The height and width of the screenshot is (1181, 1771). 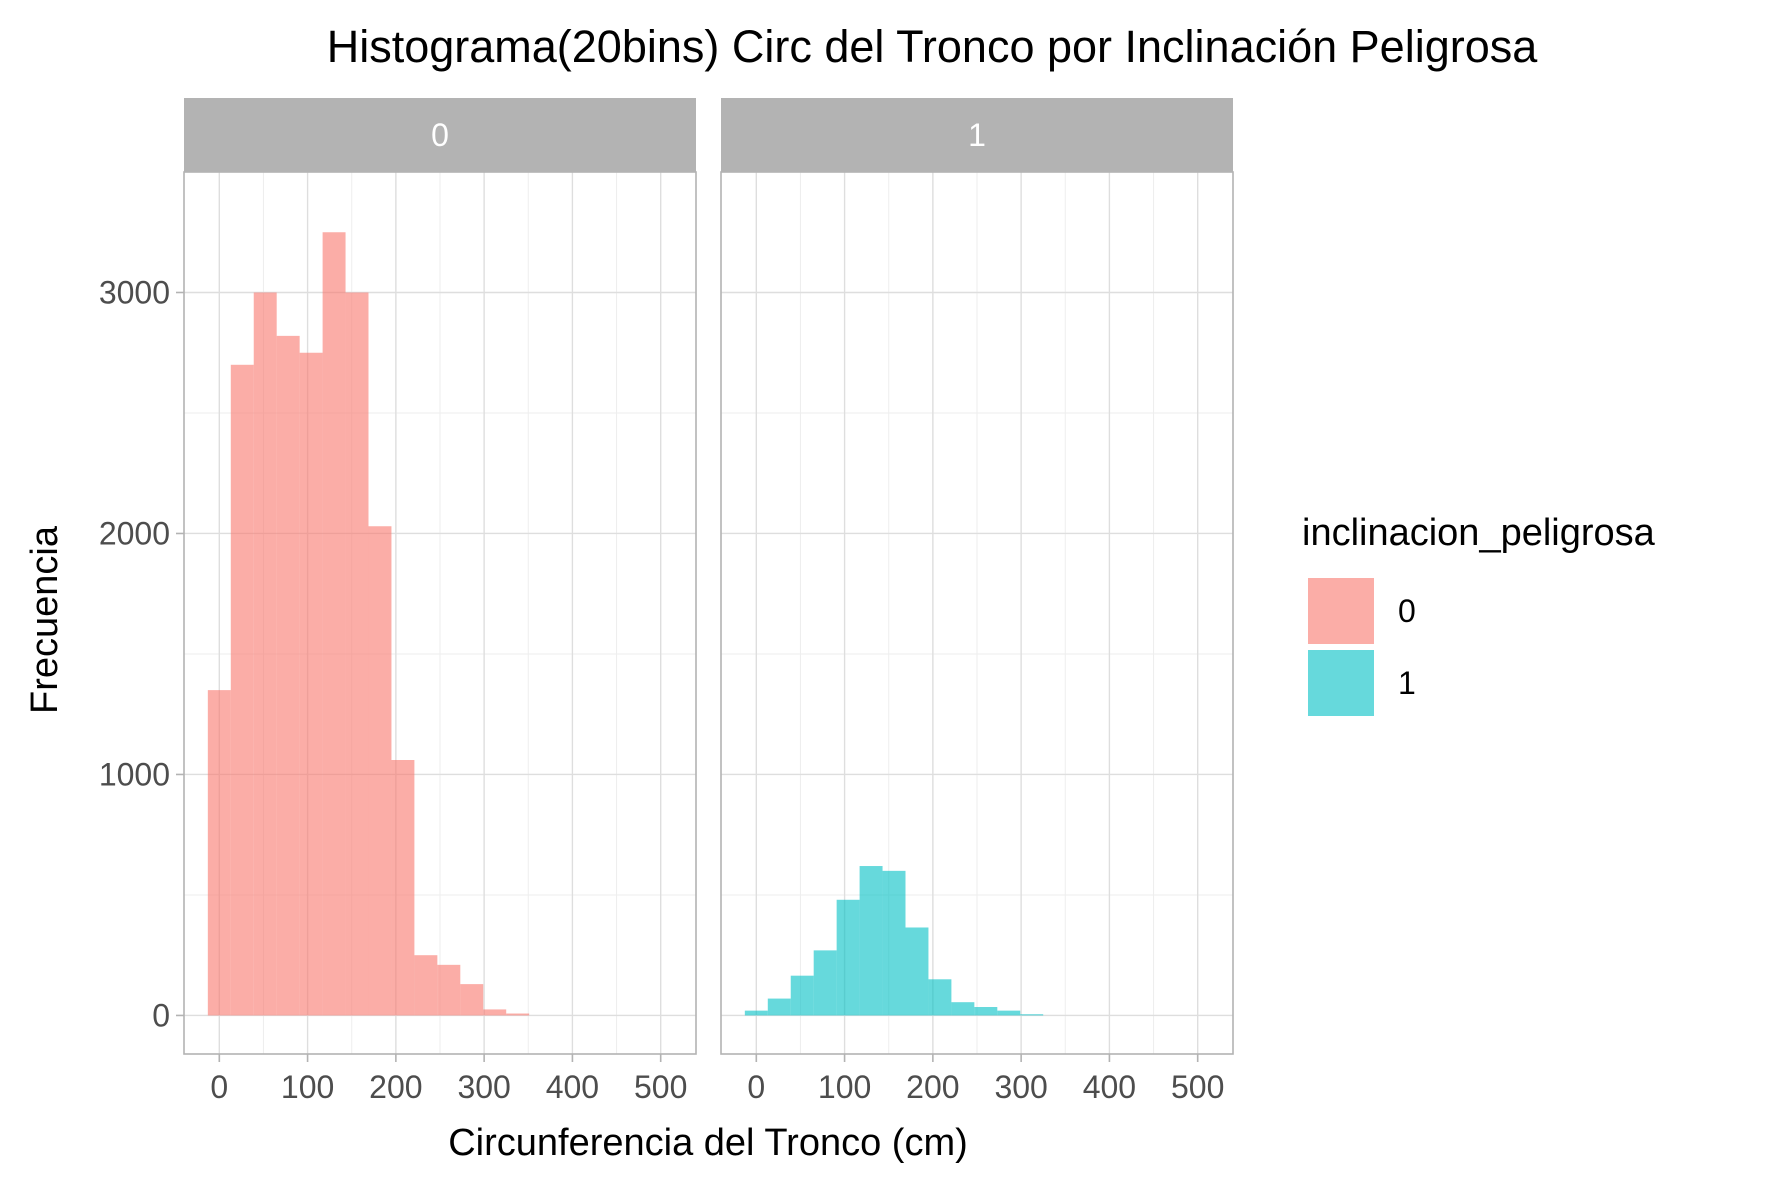 What do you see at coordinates (134, 292) in the screenshot?
I see `y-tick-label: 3000` at bounding box center [134, 292].